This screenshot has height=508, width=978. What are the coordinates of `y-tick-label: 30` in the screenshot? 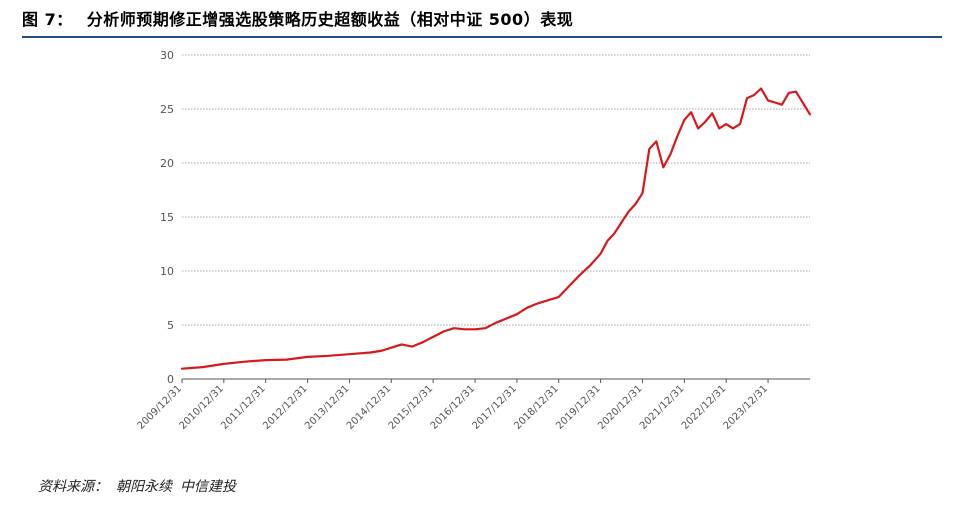 It's located at (167, 55).